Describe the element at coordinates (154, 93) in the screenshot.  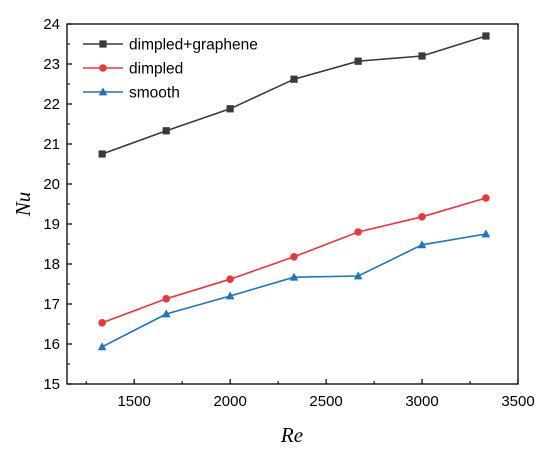
I see `legend-label: smooth` at that location.